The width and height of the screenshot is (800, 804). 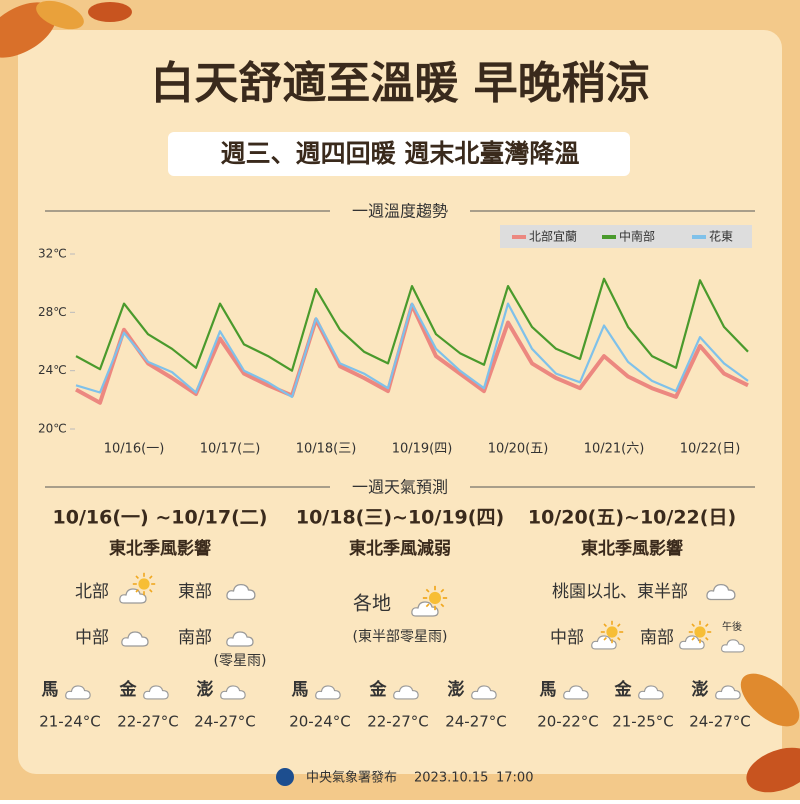 I want to click on island-temp: 21-25°C, so click(x=643, y=722).